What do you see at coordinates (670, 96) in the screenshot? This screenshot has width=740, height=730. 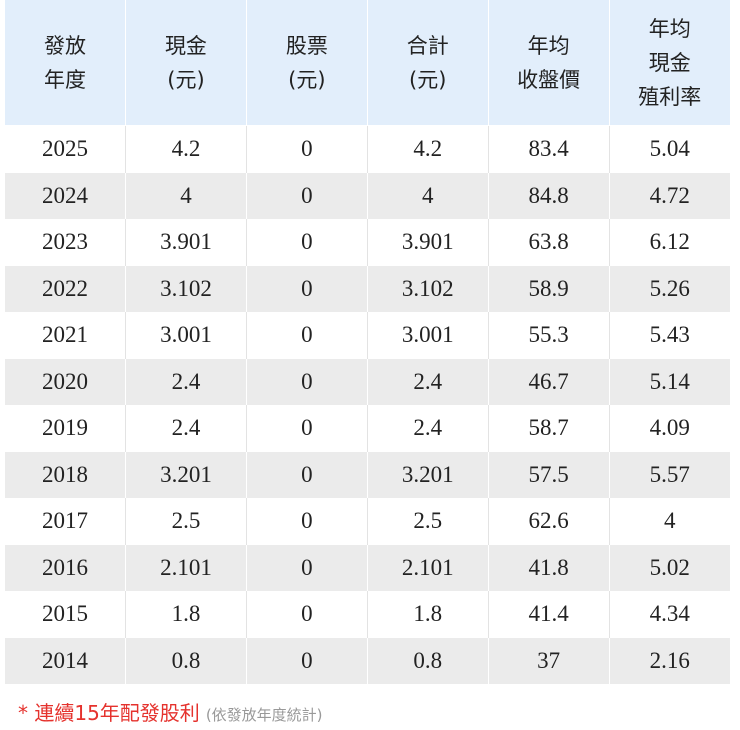 I see `header-line: 殖利率` at bounding box center [670, 96].